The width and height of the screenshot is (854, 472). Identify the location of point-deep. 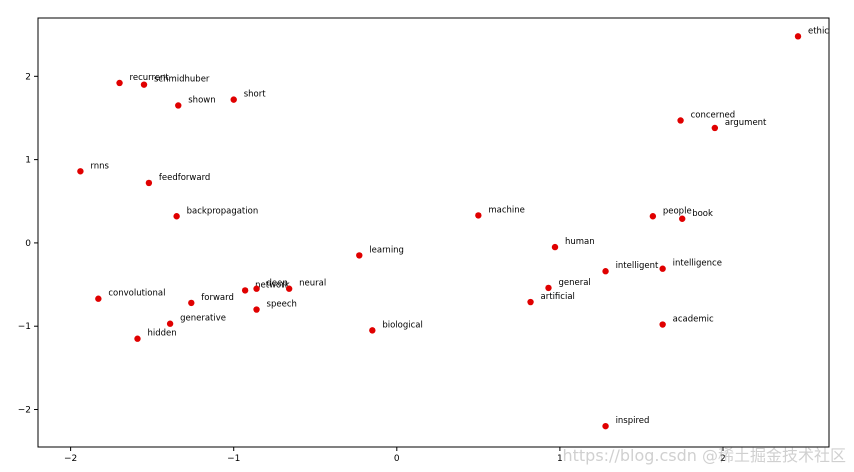
(256, 288).